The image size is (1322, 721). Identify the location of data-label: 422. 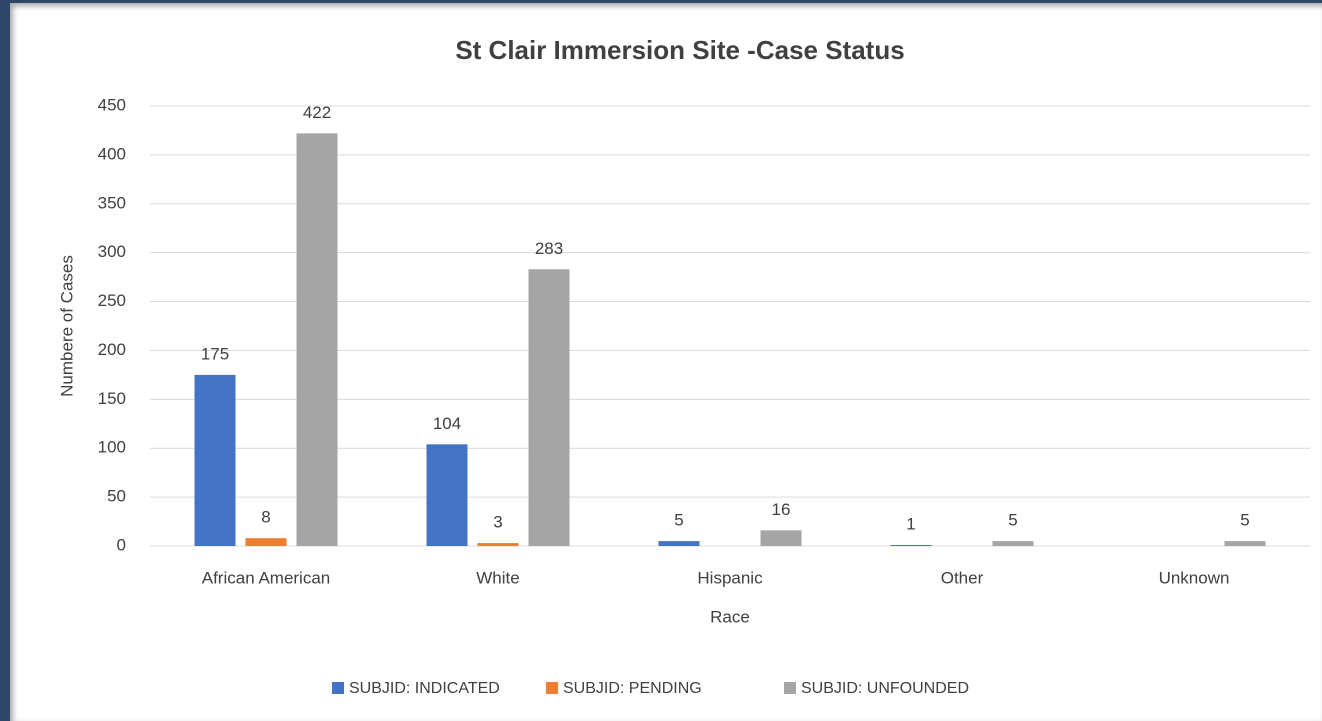
(317, 112).